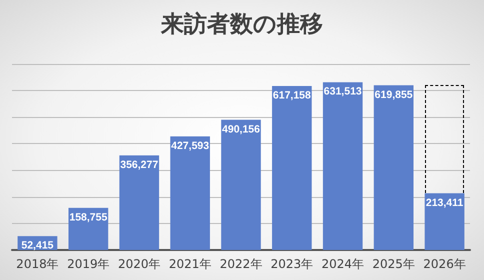  Describe the element at coordinates (37, 246) in the screenshot. I see `data-label: 52,415` at that location.